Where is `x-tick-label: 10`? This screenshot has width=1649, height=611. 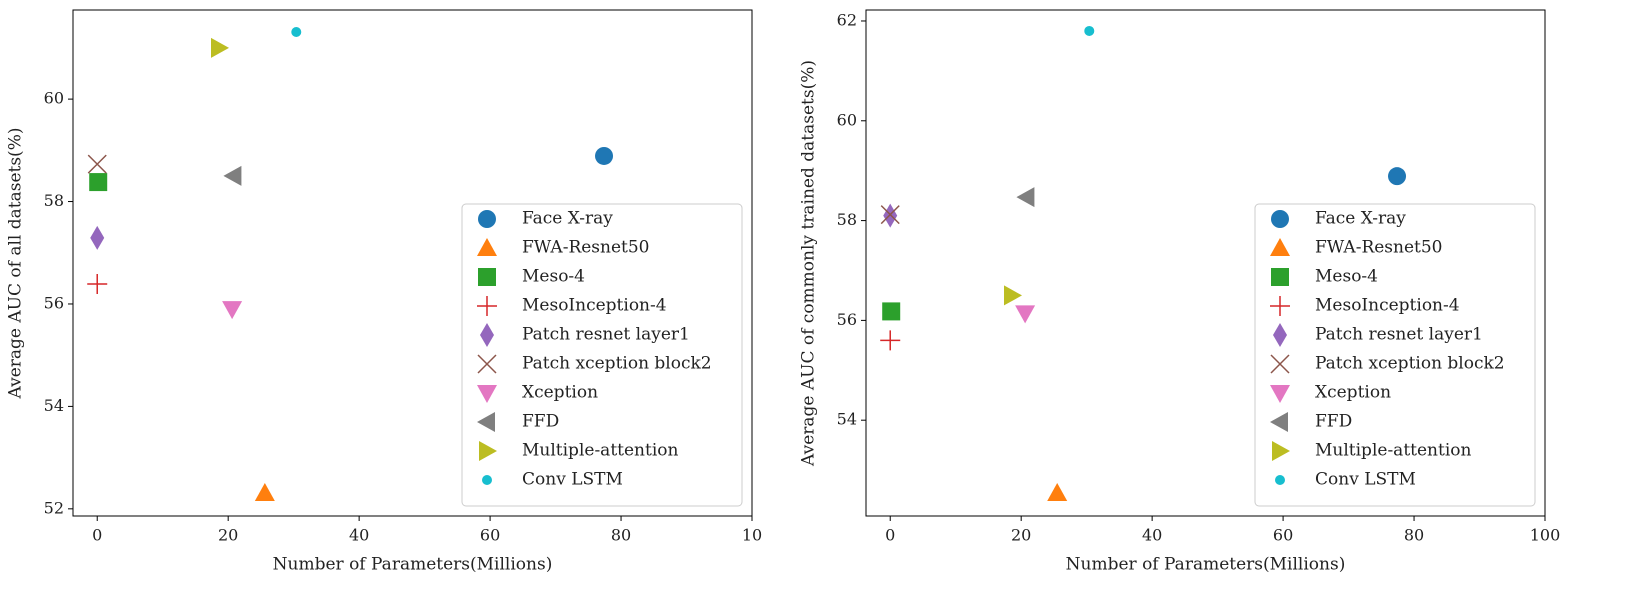
x-tick-label: 10 is located at coordinates (752, 535).